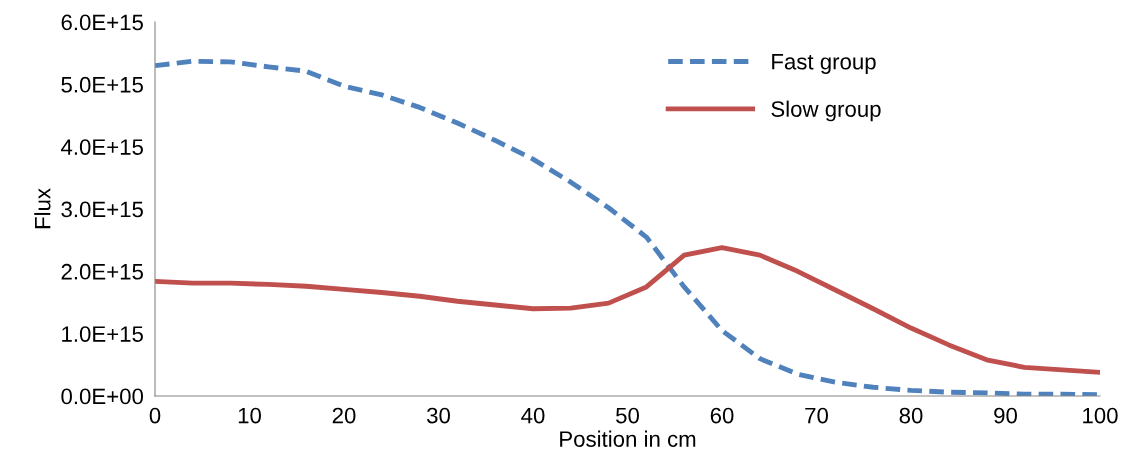  I want to click on x-tick-label: 80, so click(911, 415).